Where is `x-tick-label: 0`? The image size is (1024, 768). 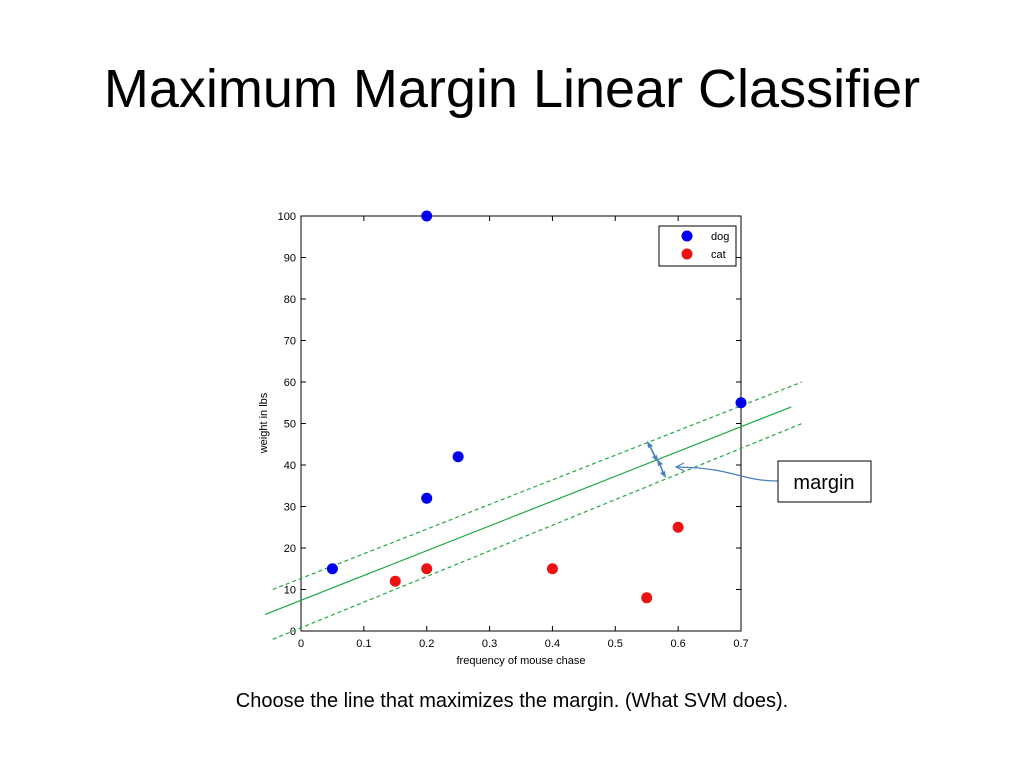
x-tick-label: 0 is located at coordinates (301, 644).